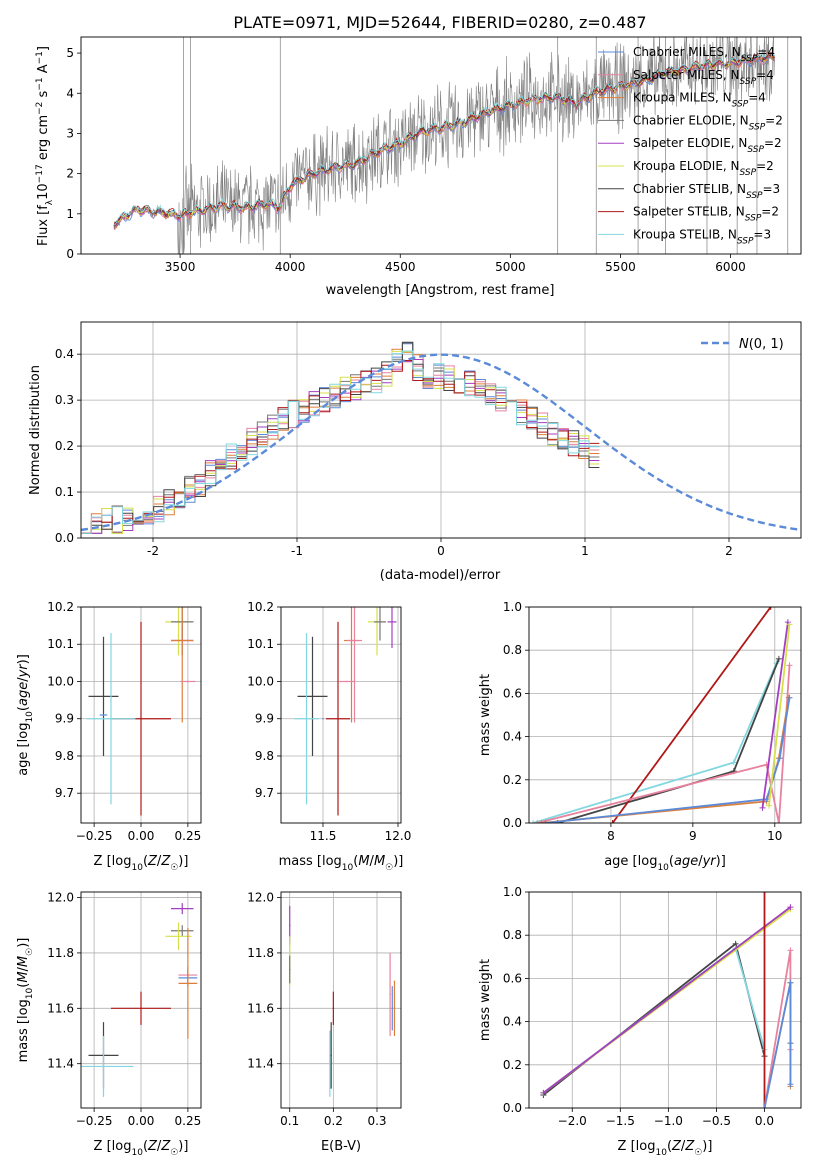 The image size is (819, 1170). I want to click on x-axis-label: E(B-V), so click(341, 1146).